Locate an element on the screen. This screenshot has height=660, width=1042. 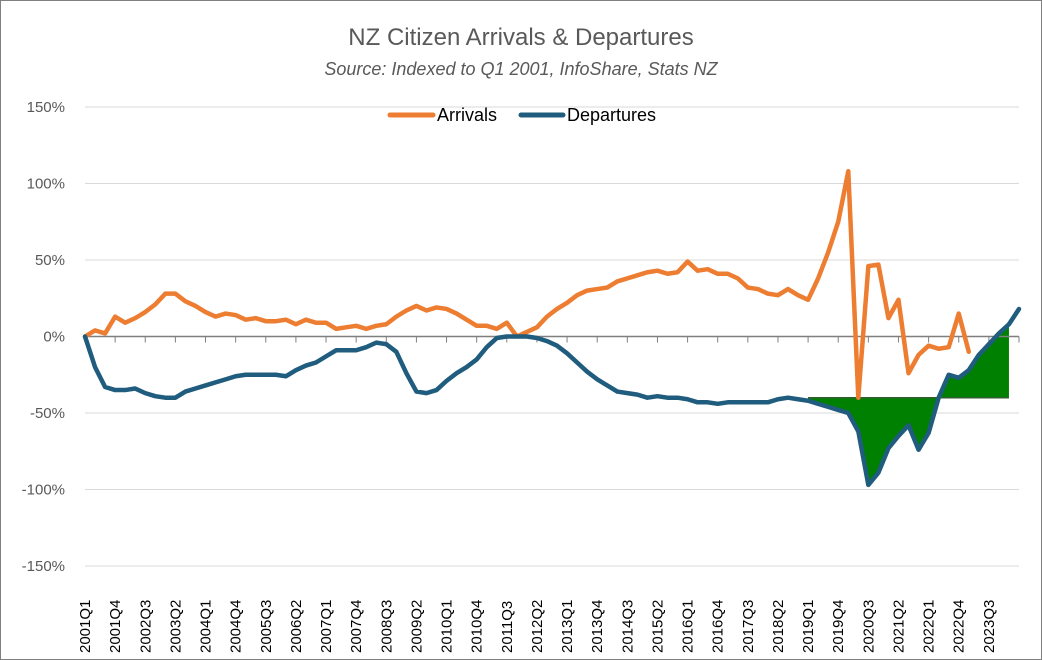
y-tick-label: 150% is located at coordinates (46, 107).